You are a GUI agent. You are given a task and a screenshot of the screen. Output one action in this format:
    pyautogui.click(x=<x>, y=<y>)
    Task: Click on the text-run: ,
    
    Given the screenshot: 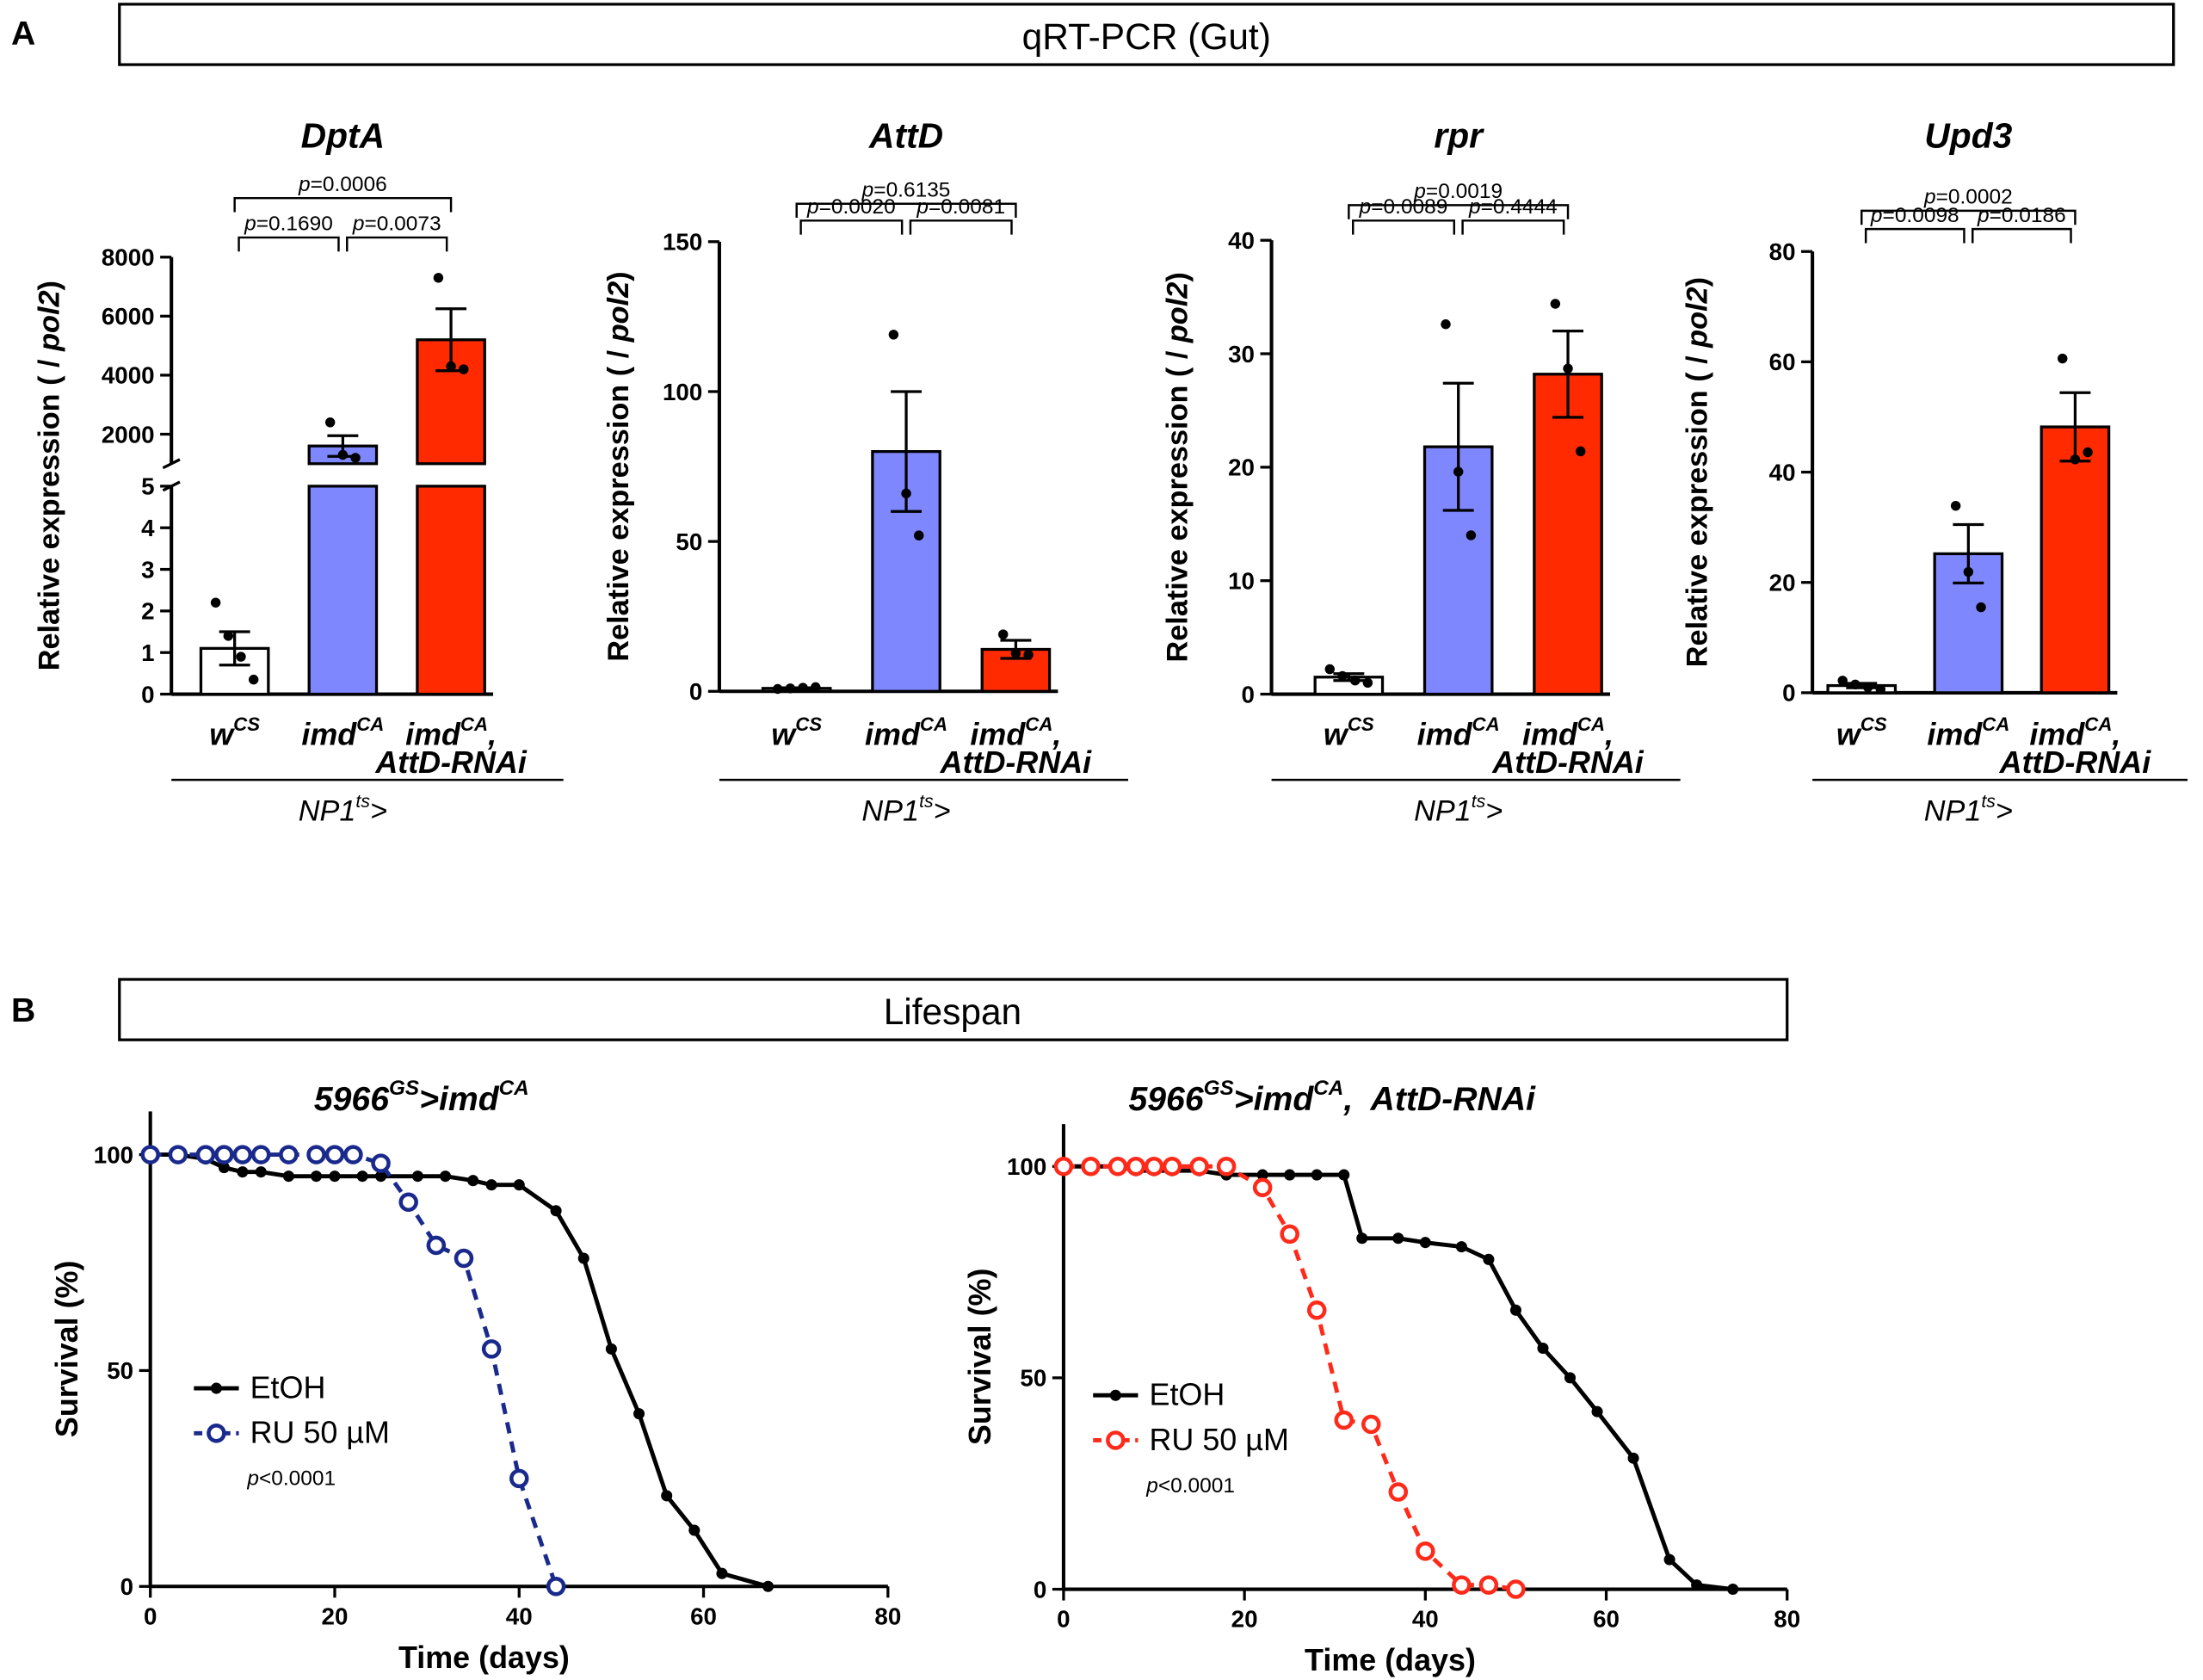 What is the action you would take?
    pyautogui.click(x=2115, y=734)
    